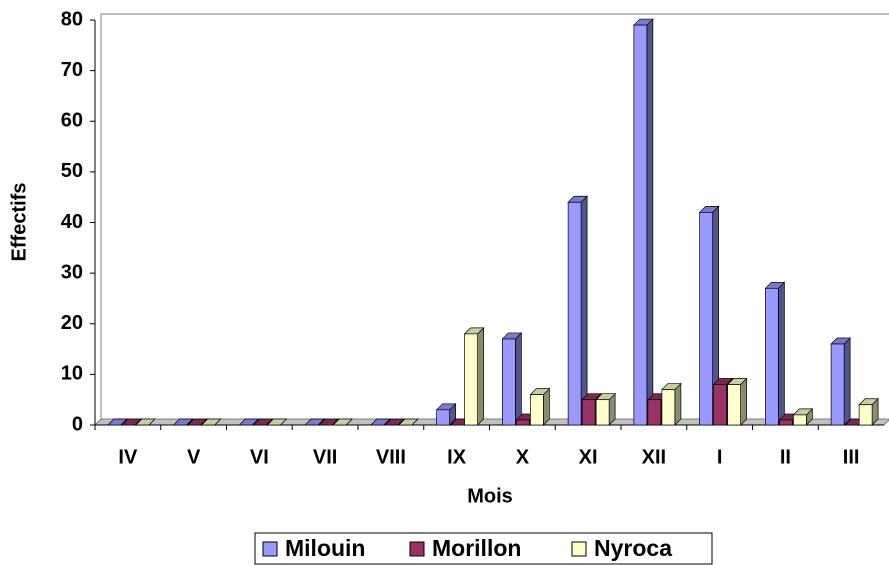  What do you see at coordinates (72, 121) in the screenshot?
I see `y-tick-label: 60` at bounding box center [72, 121].